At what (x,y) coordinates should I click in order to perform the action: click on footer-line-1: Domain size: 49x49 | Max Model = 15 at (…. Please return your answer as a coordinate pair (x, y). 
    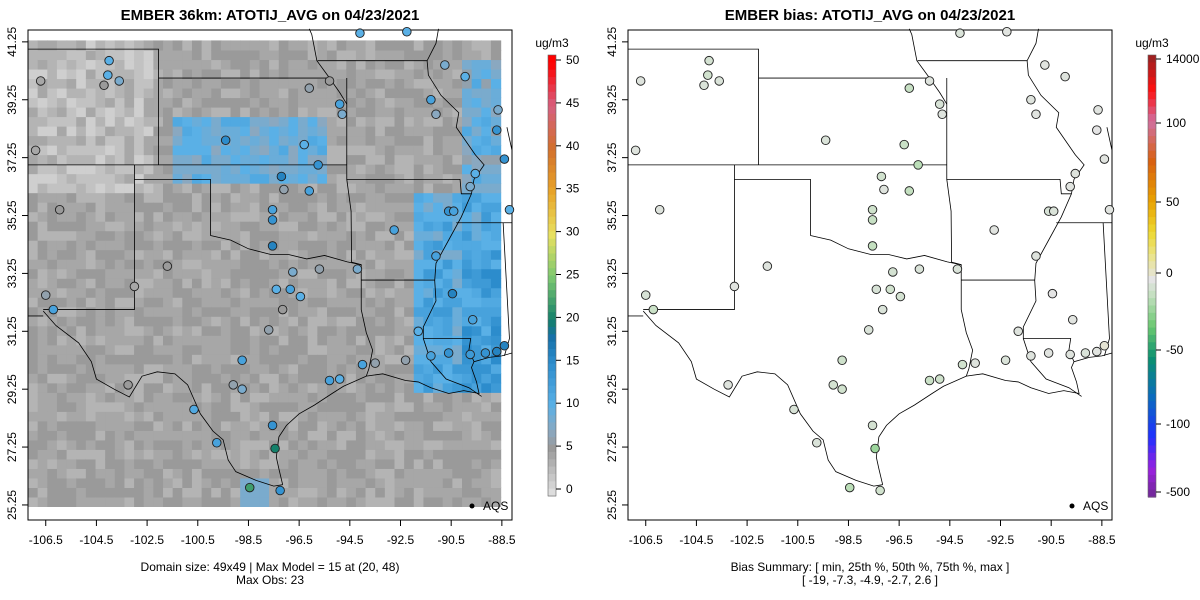
    Looking at the image, I should click on (270, 567).